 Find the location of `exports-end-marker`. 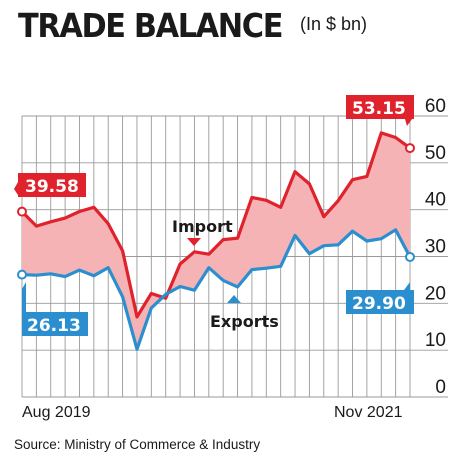

exports-end-marker is located at coordinates (410, 256).